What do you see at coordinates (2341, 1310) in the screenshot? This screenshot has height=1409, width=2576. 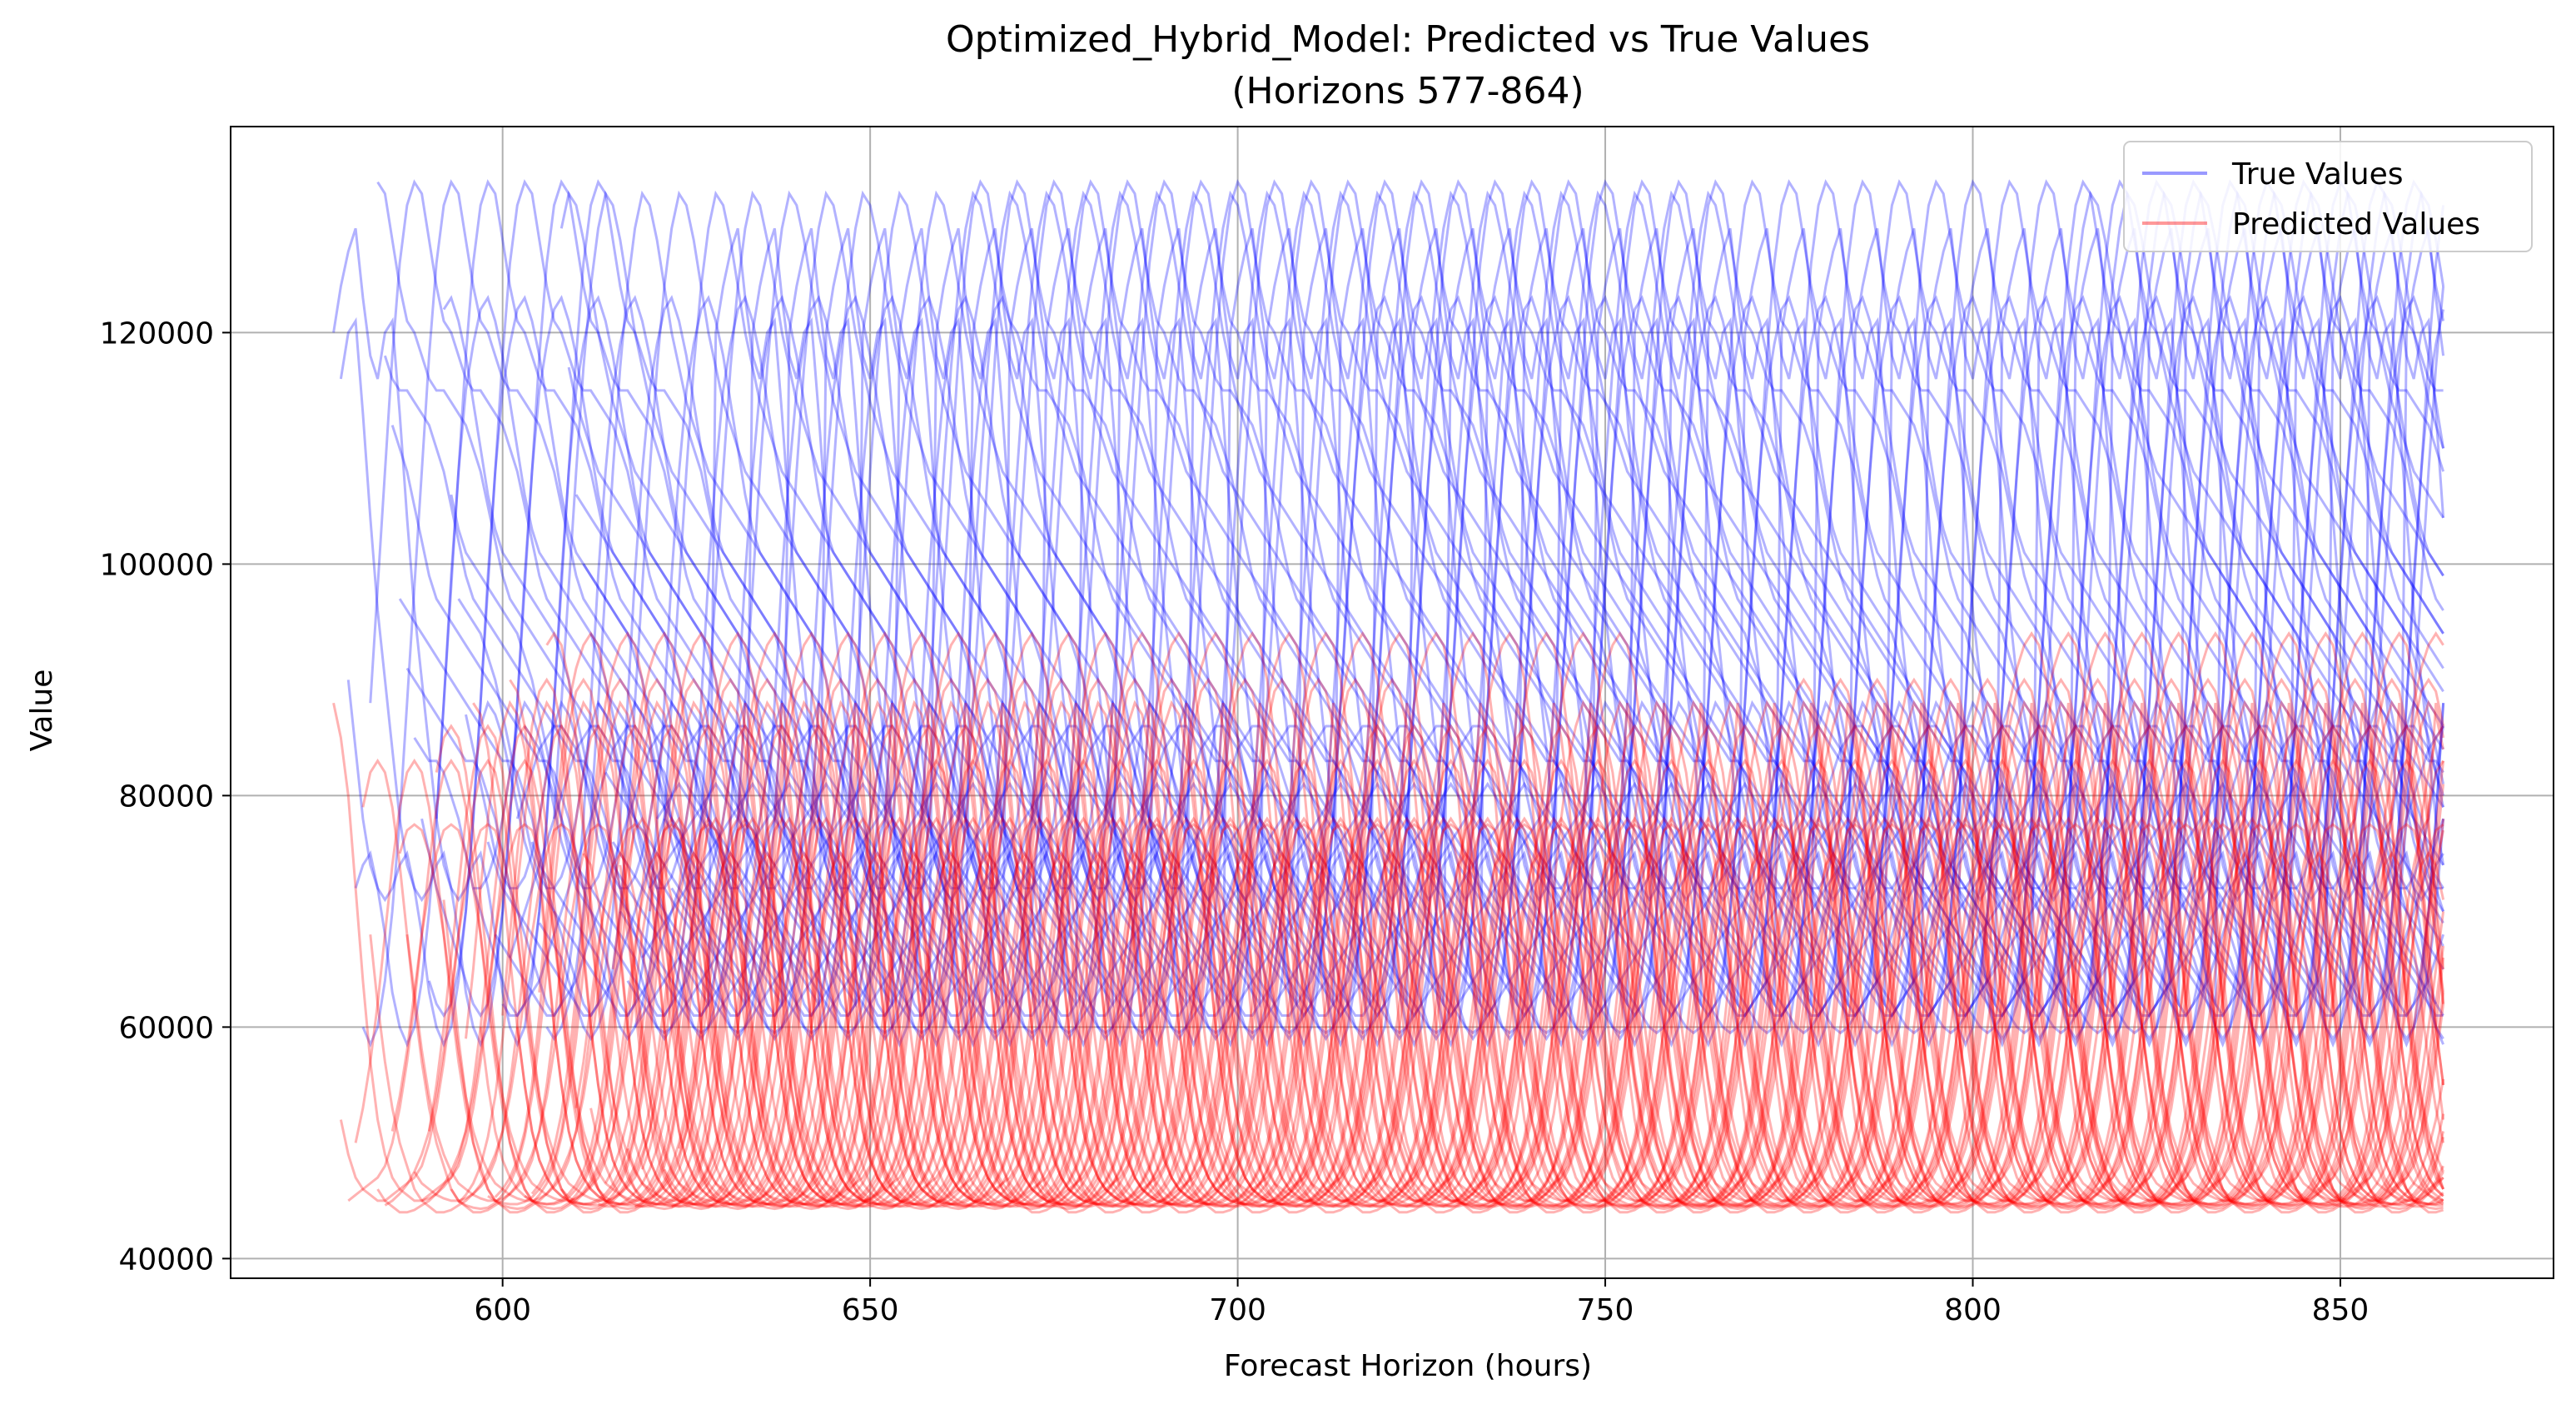 I see `x-tick-label: 850` at bounding box center [2341, 1310].